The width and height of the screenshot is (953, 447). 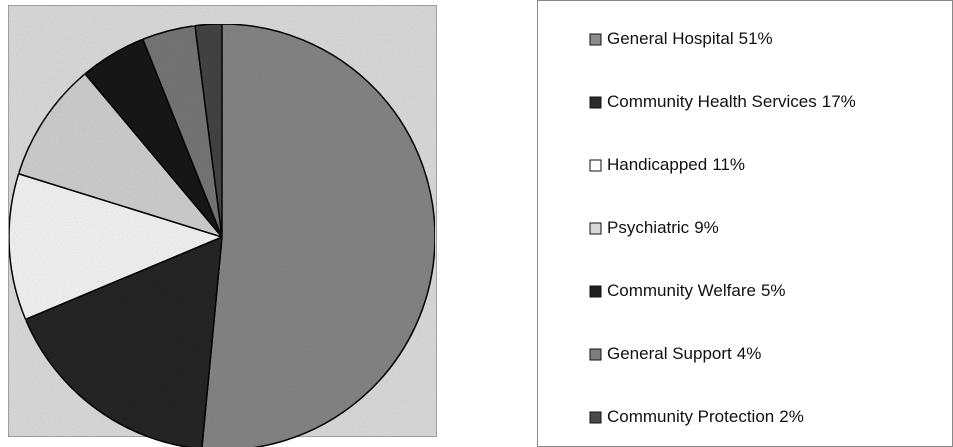 What do you see at coordinates (648, 227) in the screenshot?
I see `legend-category: Psychiatric` at bounding box center [648, 227].